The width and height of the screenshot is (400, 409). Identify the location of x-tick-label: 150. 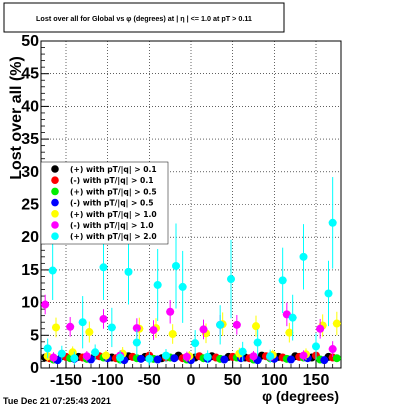
(316, 380).